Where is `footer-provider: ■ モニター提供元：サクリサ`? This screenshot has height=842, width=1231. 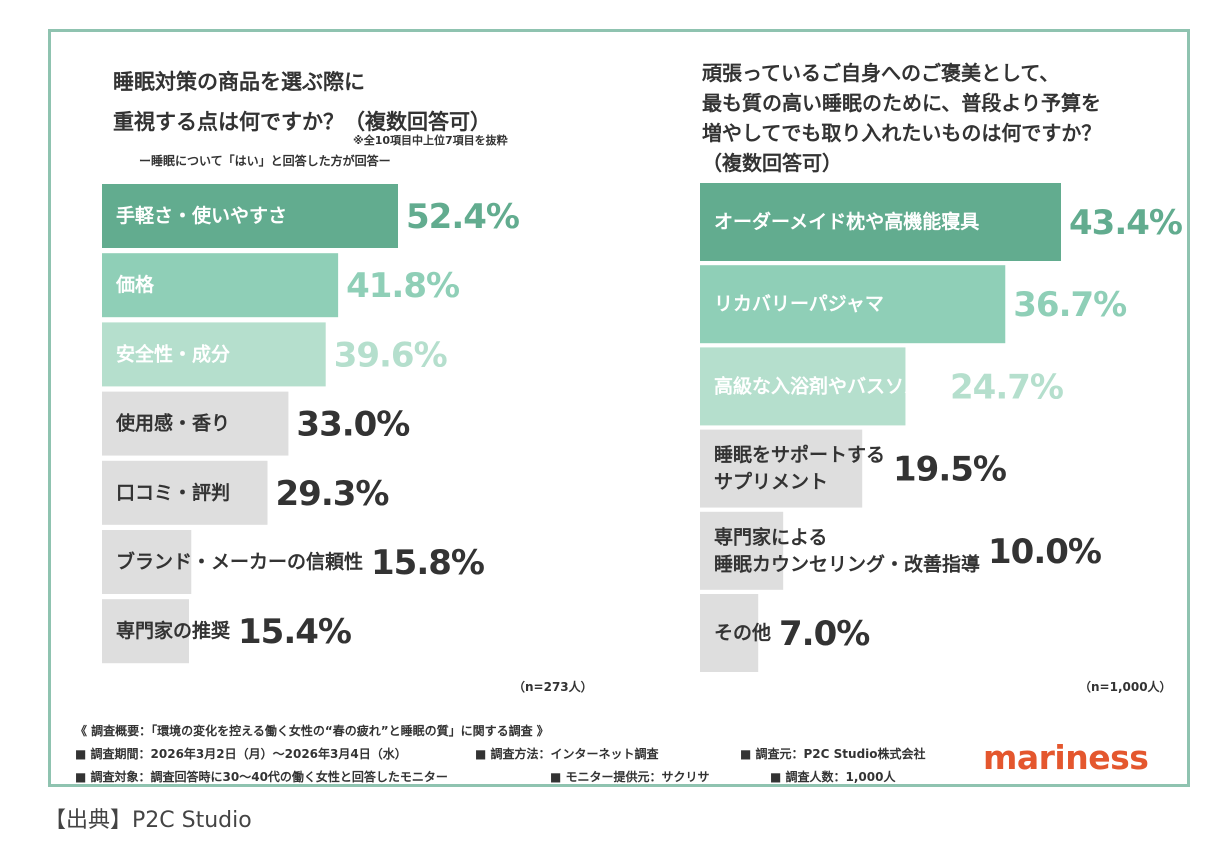
footer-provider: ■ モニター提供元：サクリサ is located at coordinates (630, 777).